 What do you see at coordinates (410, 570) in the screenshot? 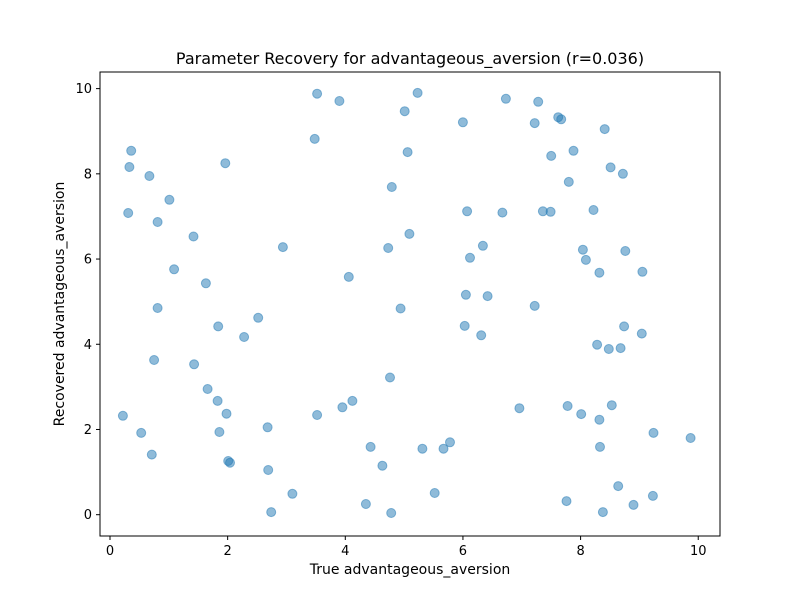
I see `x-axis-label: True advantageous_aversion` at bounding box center [410, 570].